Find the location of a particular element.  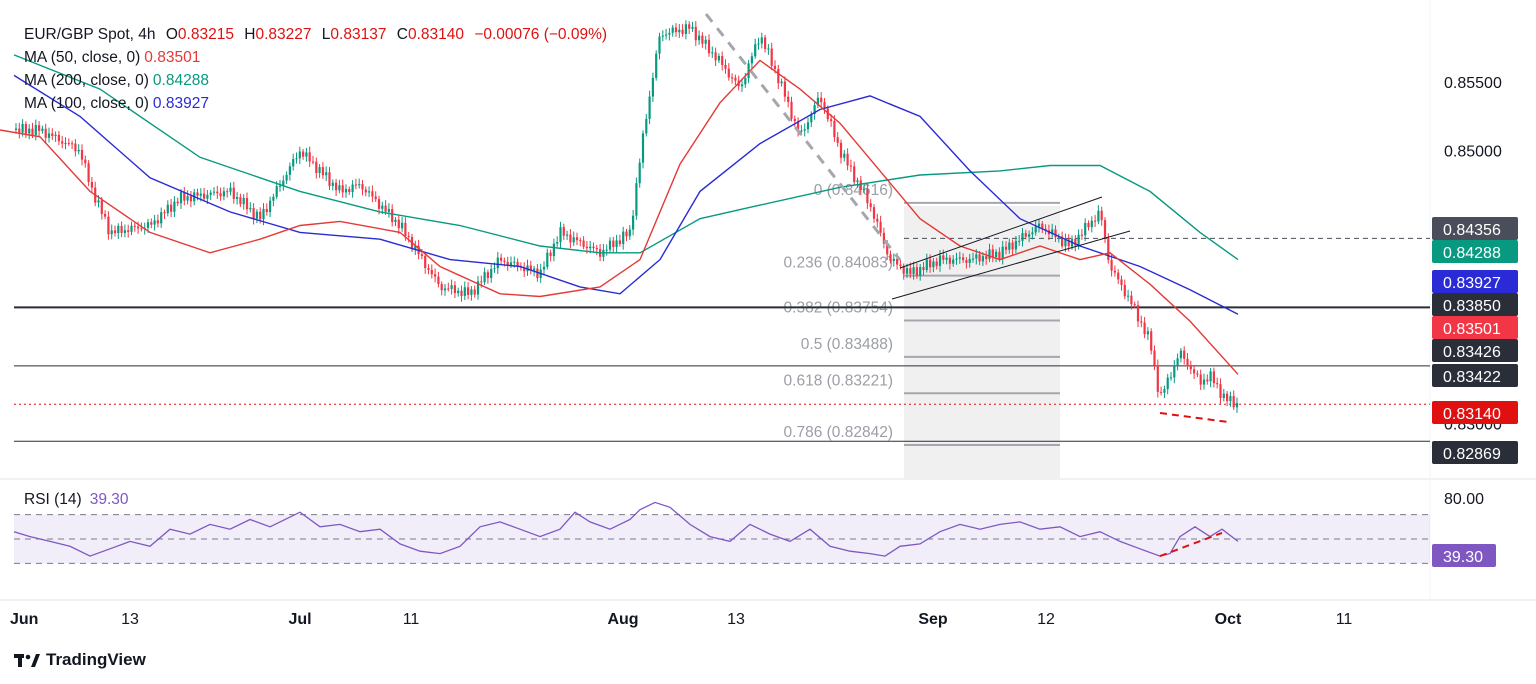

channel-lower-line is located at coordinates (1011, 265).